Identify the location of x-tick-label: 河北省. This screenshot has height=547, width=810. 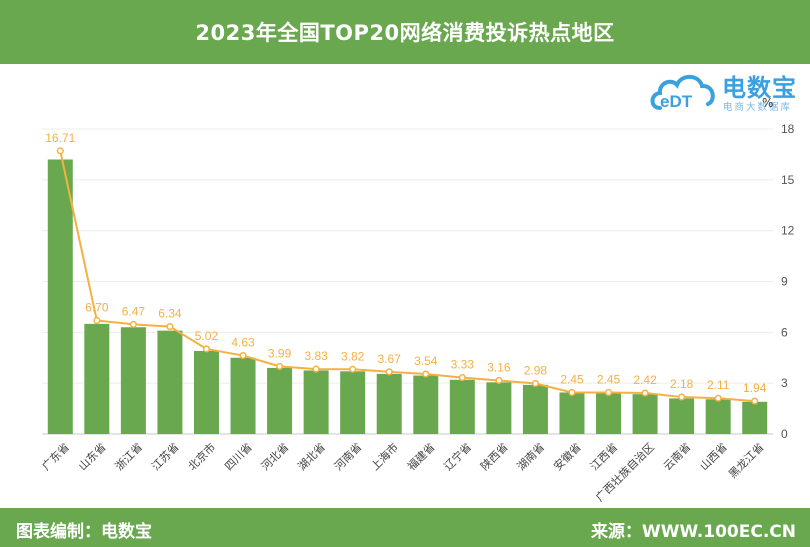
(275, 457).